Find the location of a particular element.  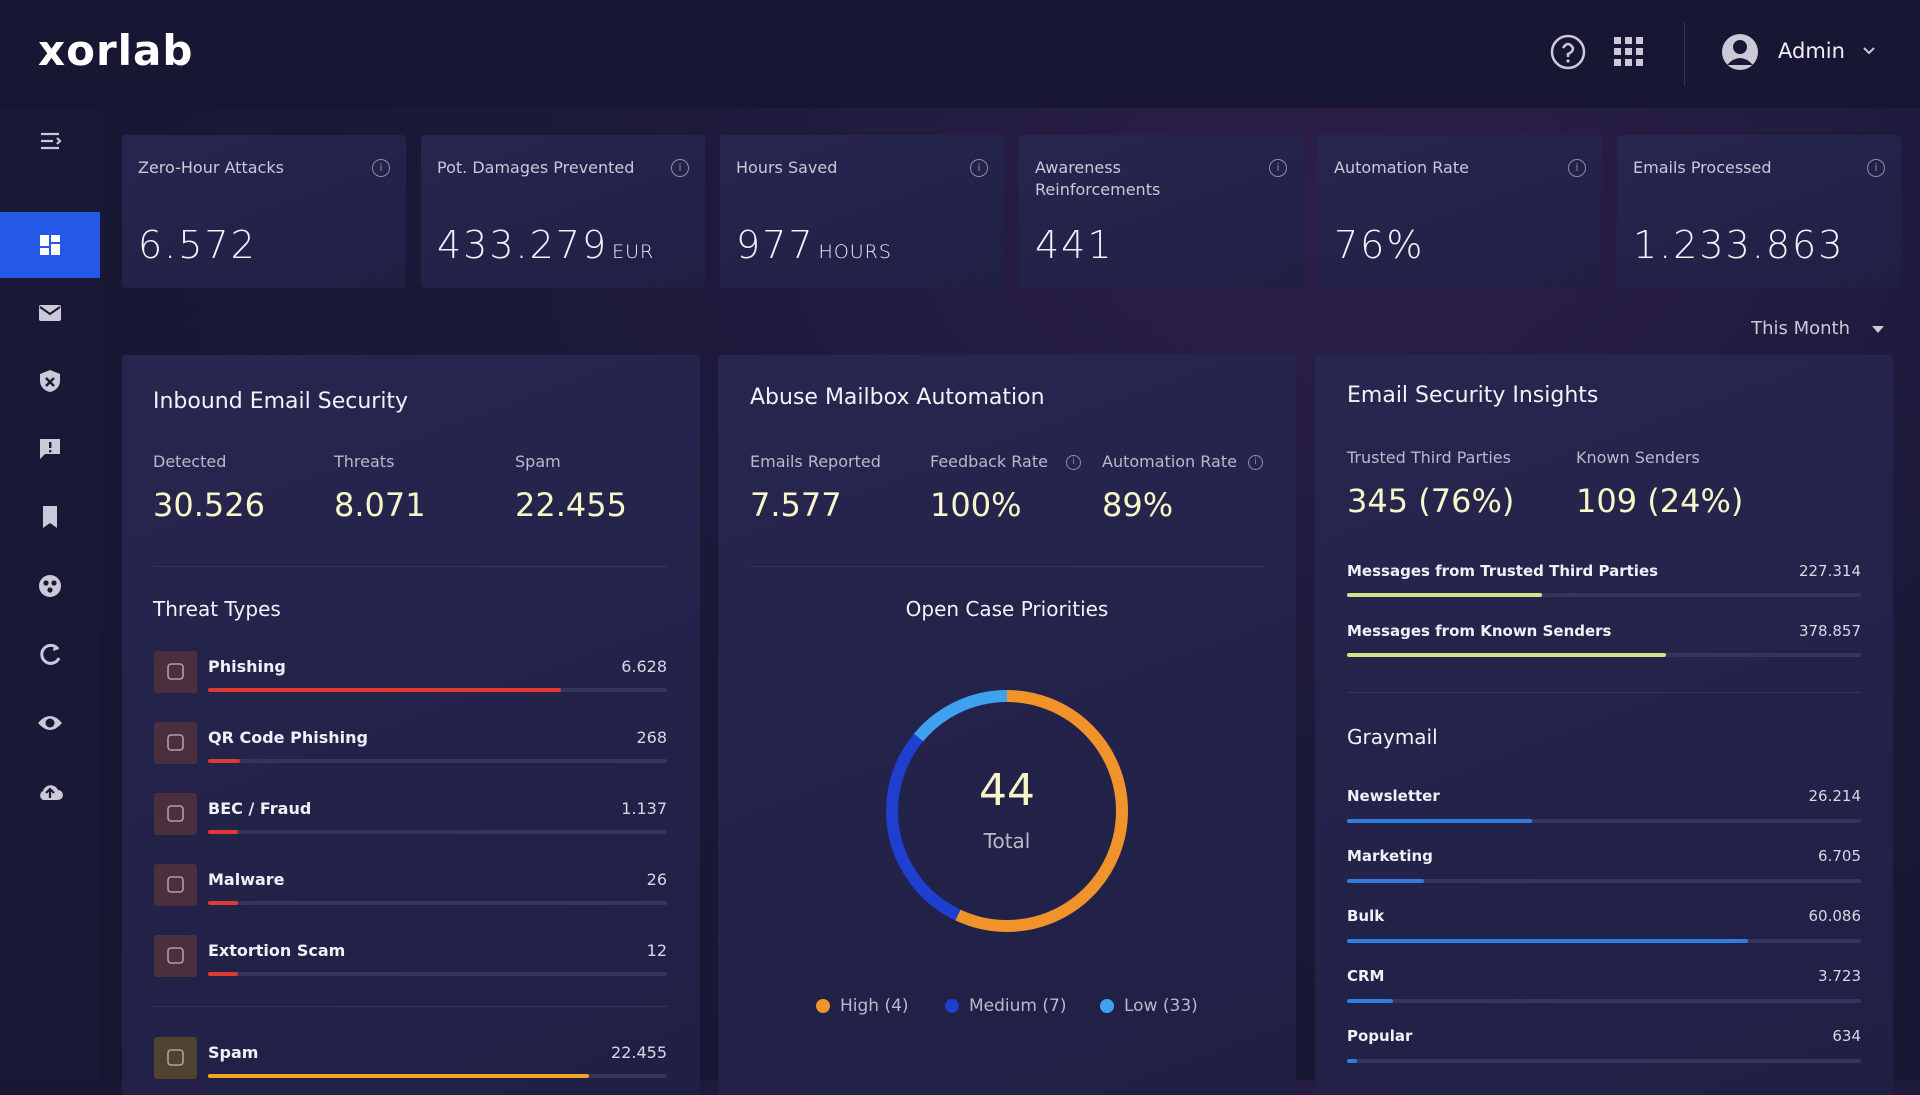

help-icon is located at coordinates (1568, 52).